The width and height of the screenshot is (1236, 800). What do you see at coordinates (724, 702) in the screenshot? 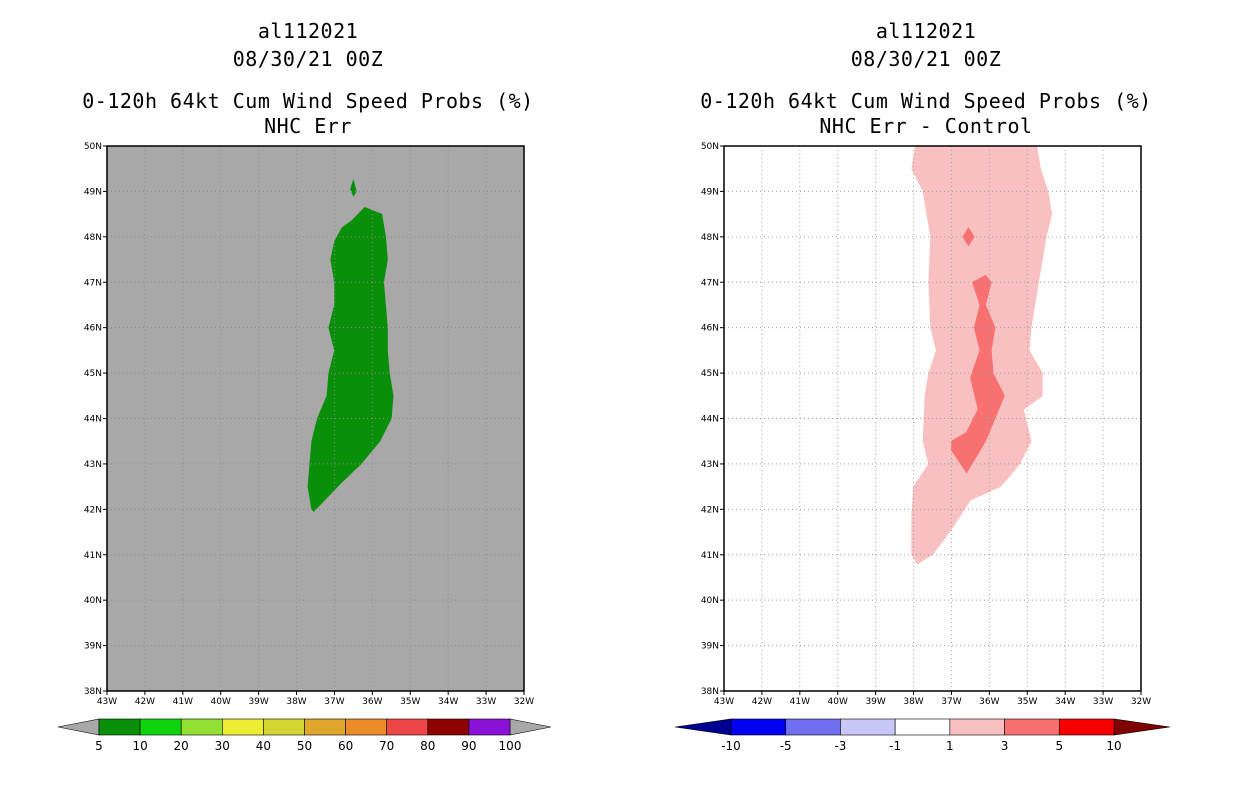
I see `right-lon-label: 43W` at bounding box center [724, 702].